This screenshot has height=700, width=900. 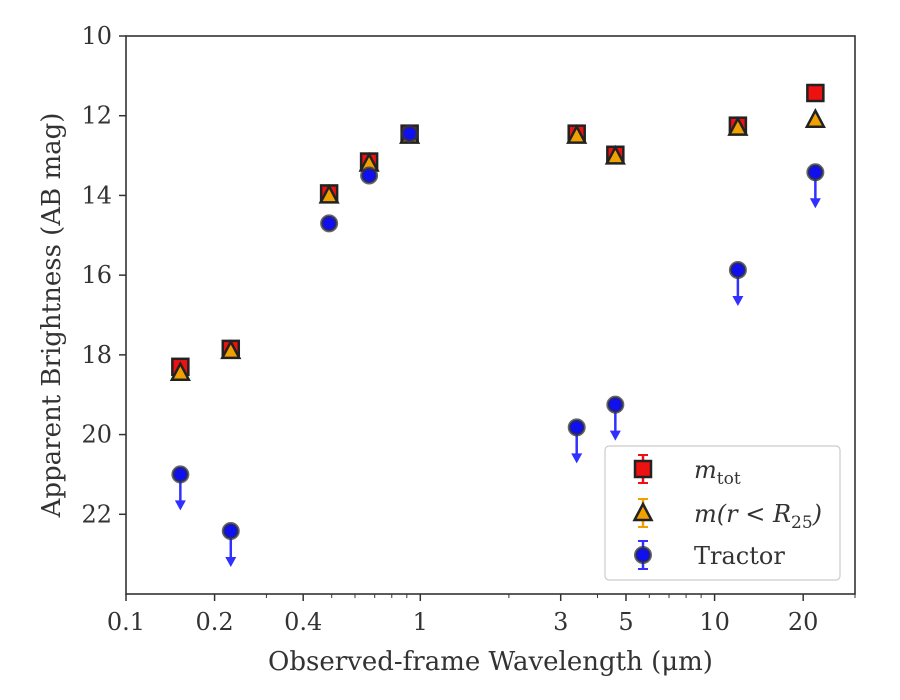 What do you see at coordinates (52, 316) in the screenshot?
I see `y-axis-label: Apparent Brightness (AB mag)` at bounding box center [52, 316].